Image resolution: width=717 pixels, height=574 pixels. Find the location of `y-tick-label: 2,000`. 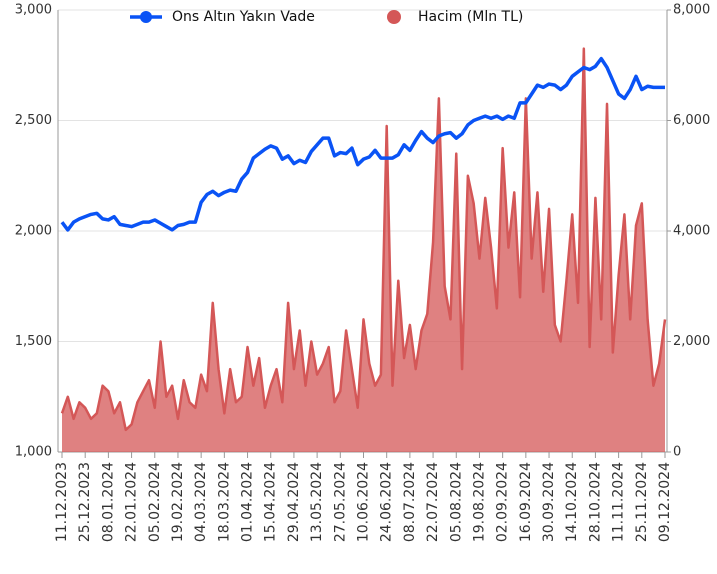

y-tick-label: 2,000 is located at coordinates (33, 231).